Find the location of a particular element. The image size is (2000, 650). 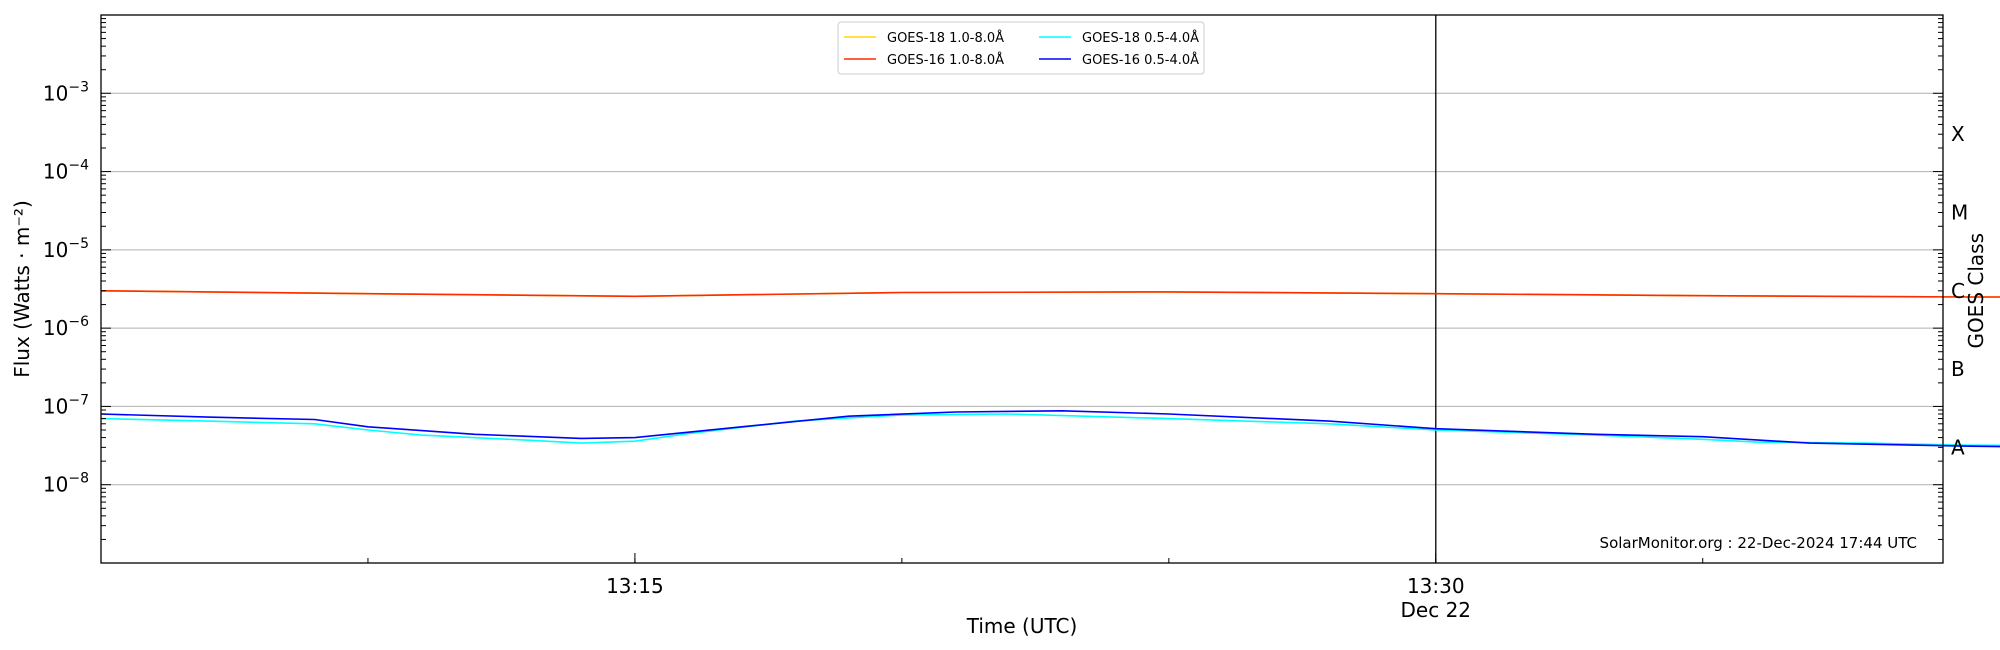

goes-class-label-x: X is located at coordinates (1958, 134).